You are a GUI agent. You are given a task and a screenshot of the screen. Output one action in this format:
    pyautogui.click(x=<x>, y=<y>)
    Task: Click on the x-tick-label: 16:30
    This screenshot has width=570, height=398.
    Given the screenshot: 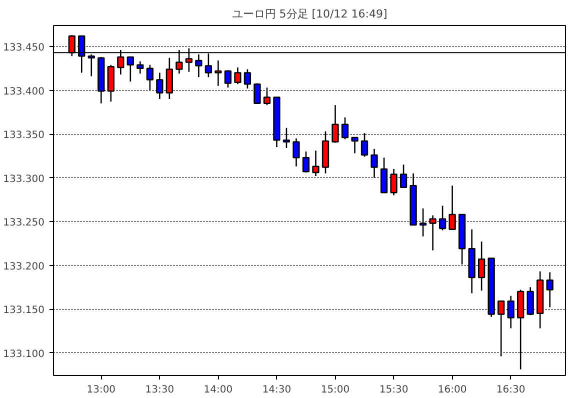 What is the action you would take?
    pyautogui.click(x=511, y=390)
    